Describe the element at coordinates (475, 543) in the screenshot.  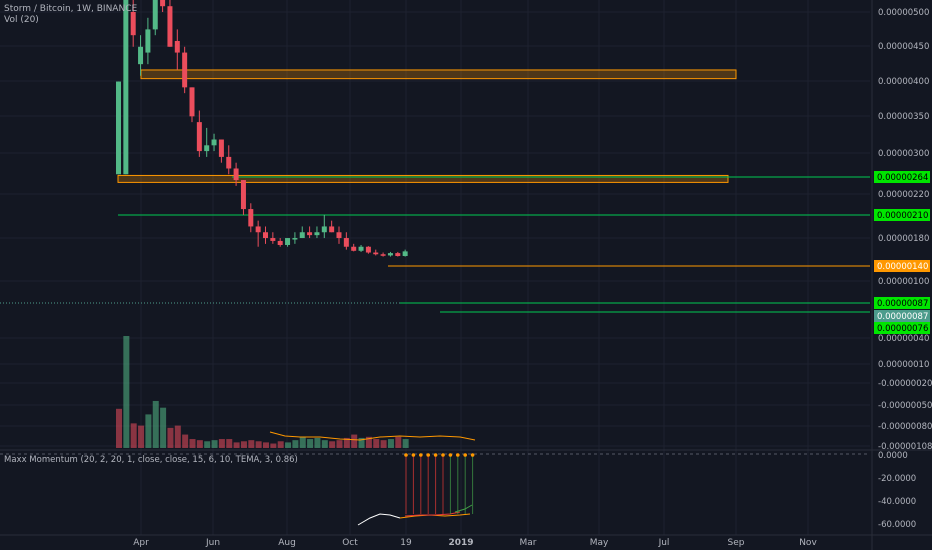
I see `time-axis: Apr Jun Aug Oct 19 2019 Mar May Jul Sep Nov` at that location.